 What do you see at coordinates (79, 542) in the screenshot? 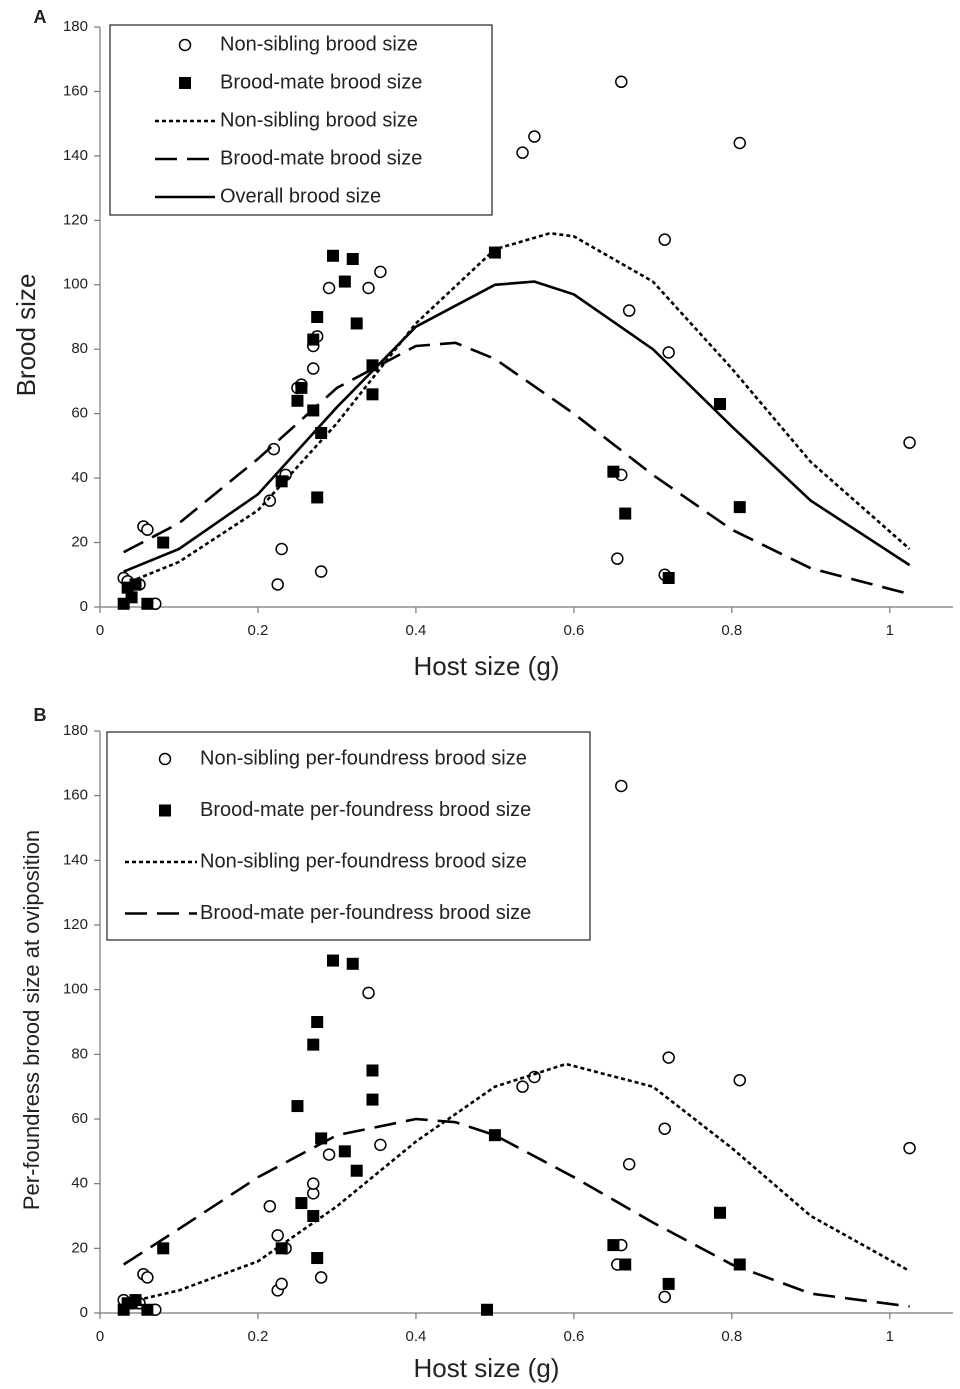
I see `y-tick-label: 20` at bounding box center [79, 542].